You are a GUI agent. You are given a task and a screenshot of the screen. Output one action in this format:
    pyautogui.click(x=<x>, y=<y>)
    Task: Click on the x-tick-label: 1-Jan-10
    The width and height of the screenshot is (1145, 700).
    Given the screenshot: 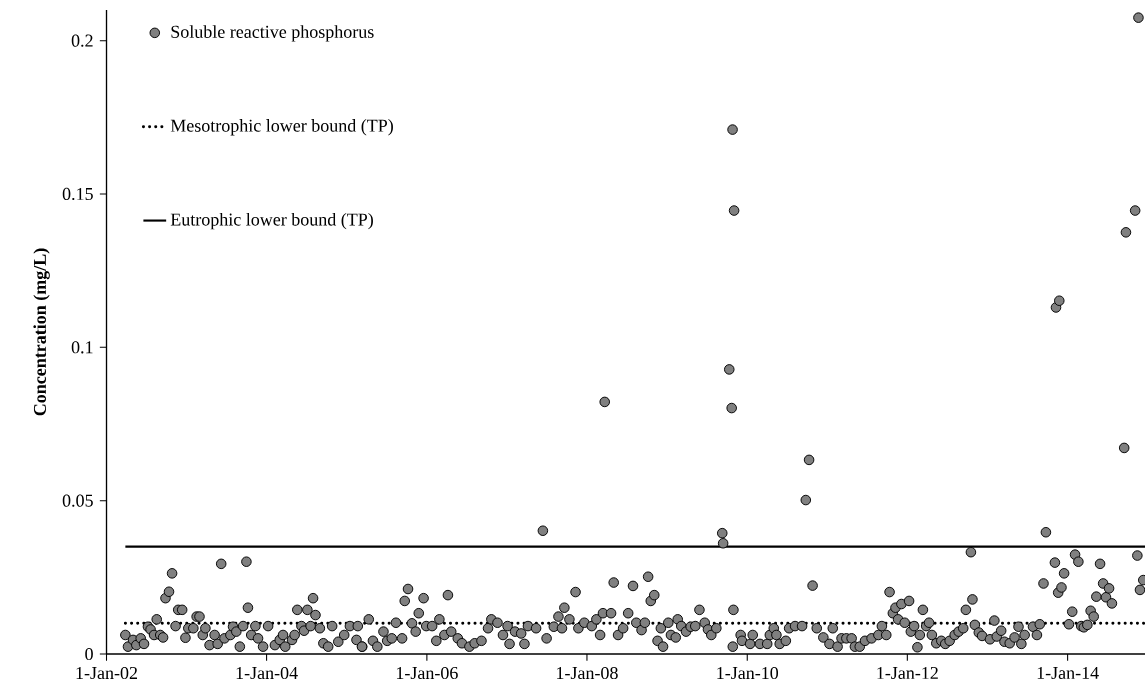 What is the action you would take?
    pyautogui.click(x=748, y=673)
    